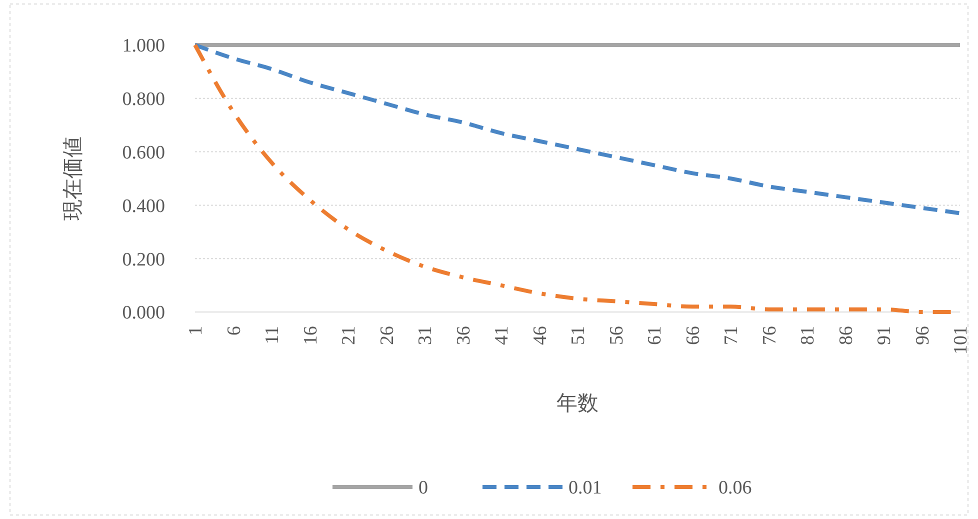 Image resolution: width=978 pixels, height=519 pixels. I want to click on legend-label: 0, so click(423, 488).